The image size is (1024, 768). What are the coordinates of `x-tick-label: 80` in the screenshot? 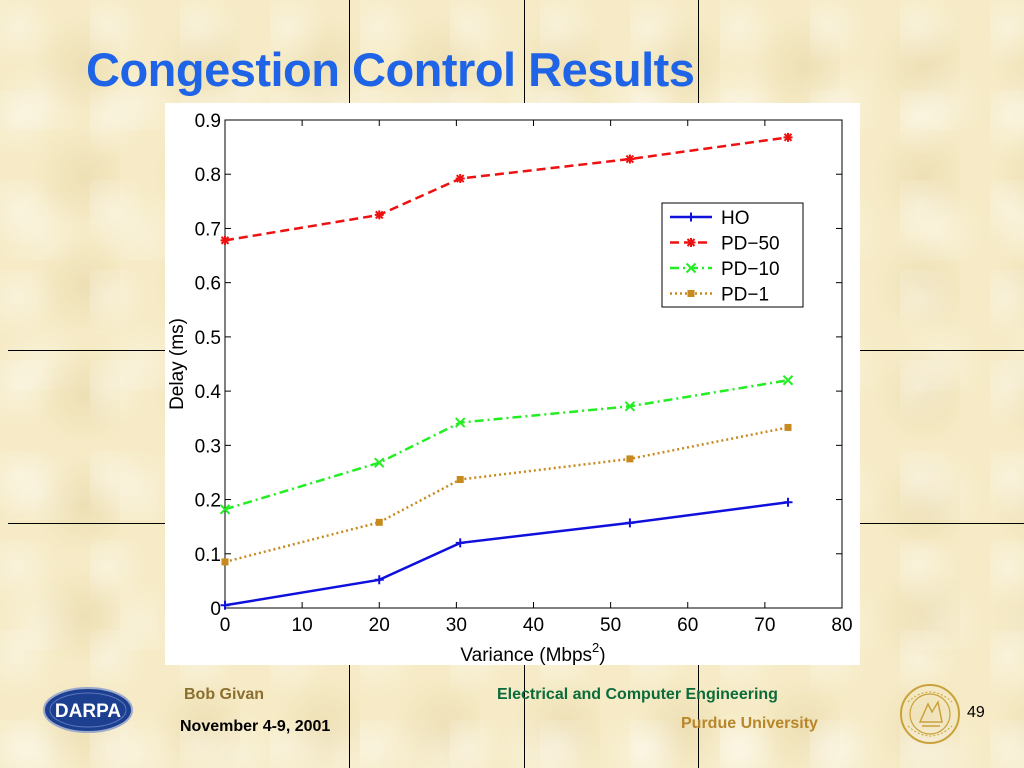 It's located at (841, 625).